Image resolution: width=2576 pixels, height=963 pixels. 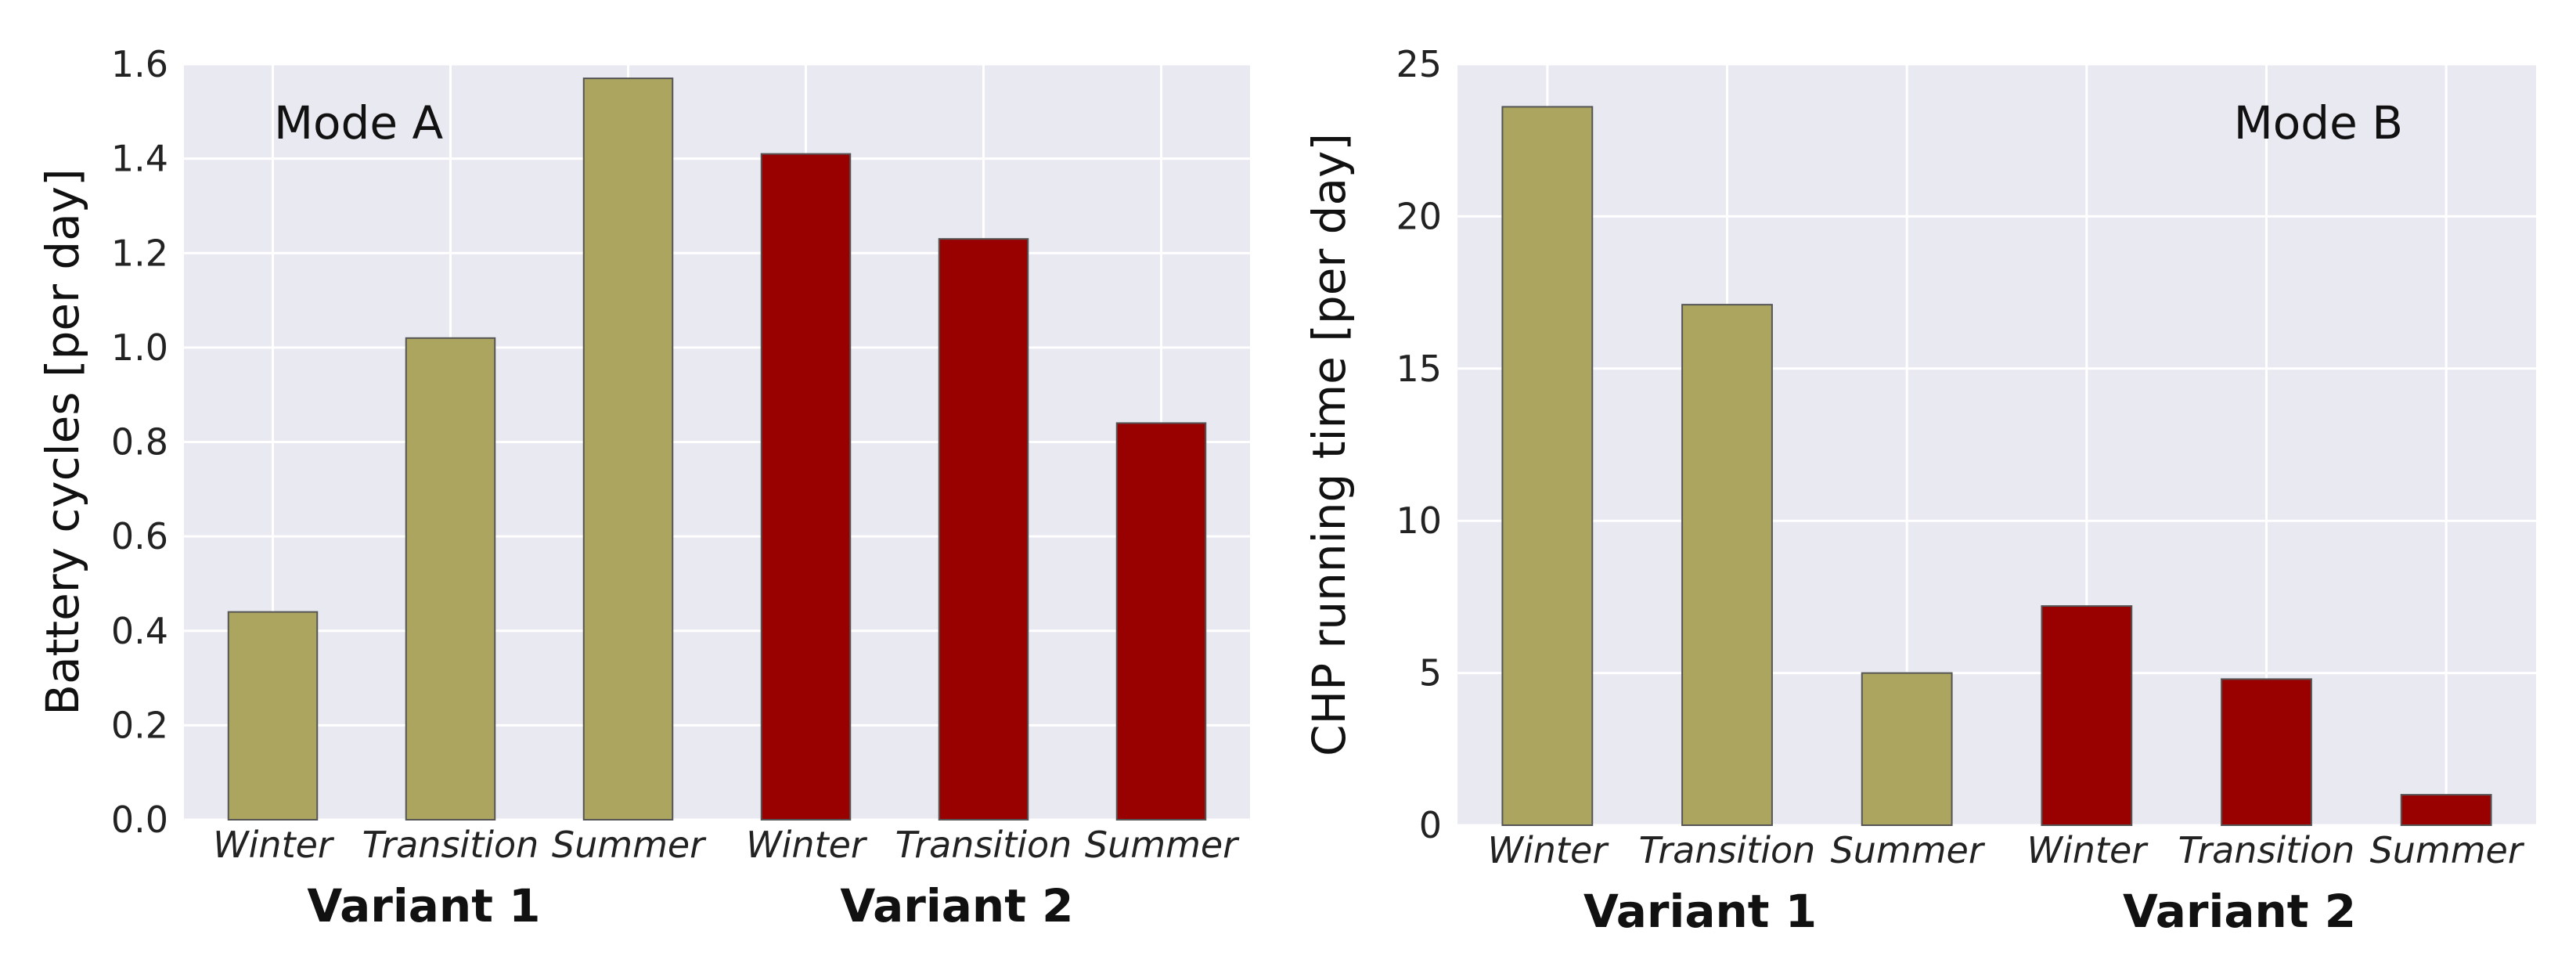 What do you see at coordinates (1419, 369) in the screenshot?
I see `y-tick-label: 15` at bounding box center [1419, 369].